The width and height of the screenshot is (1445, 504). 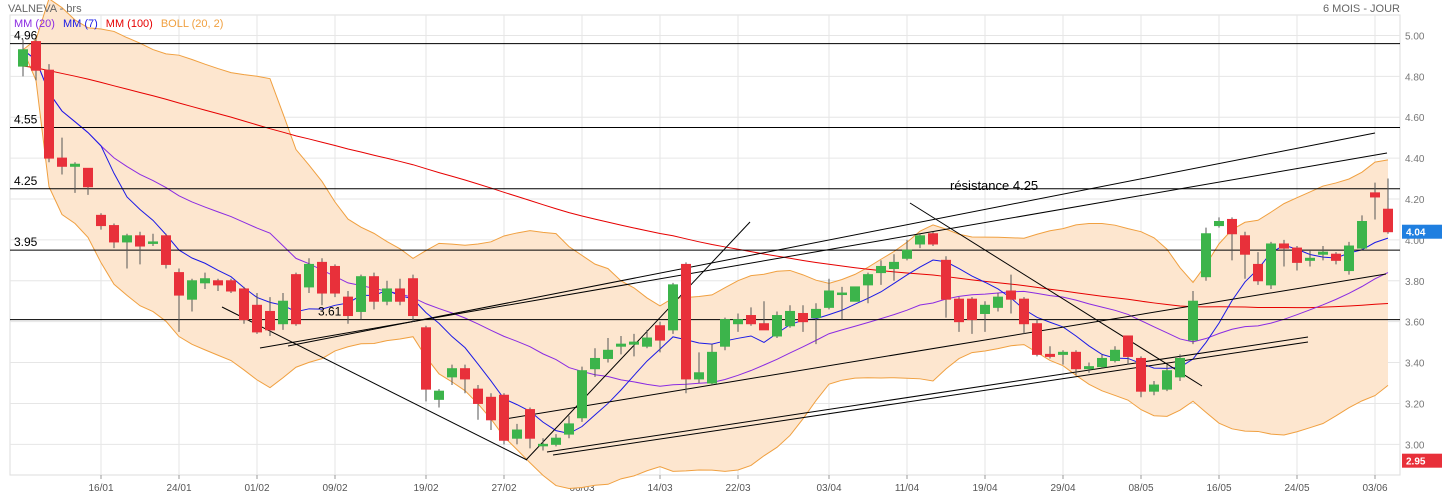 I want to click on x-tick-label: 19/04, so click(x=984, y=488).